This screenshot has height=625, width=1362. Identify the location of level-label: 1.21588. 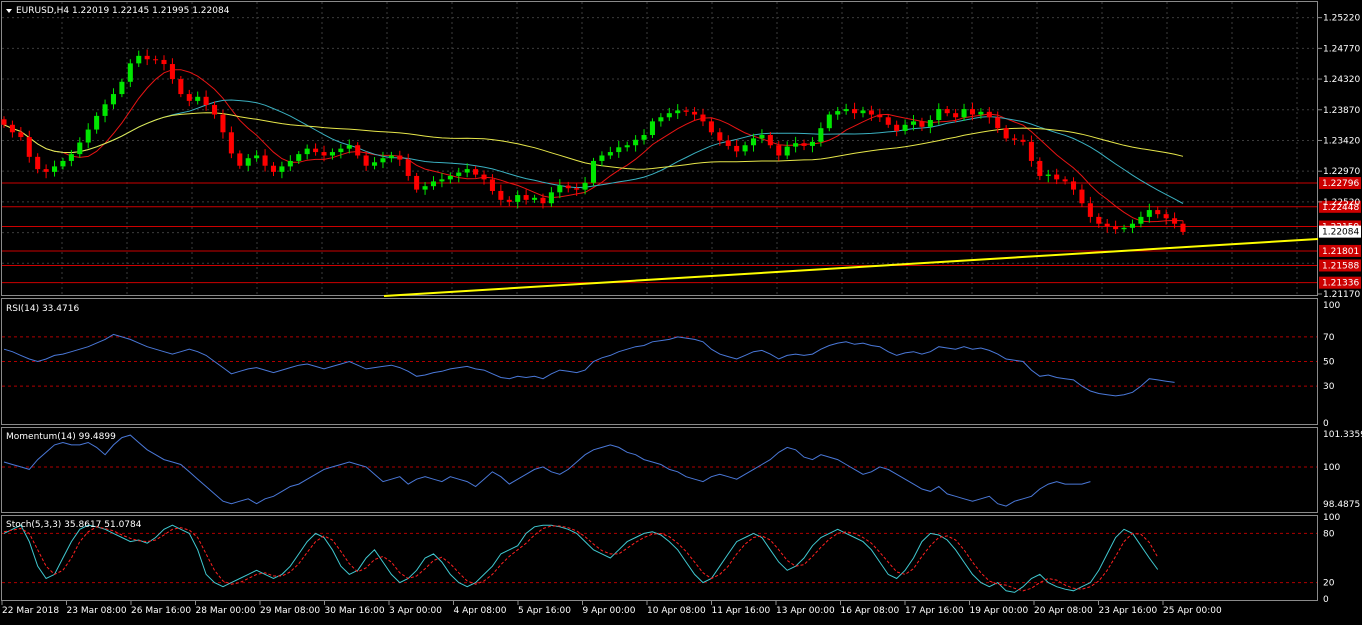
(1340, 266).